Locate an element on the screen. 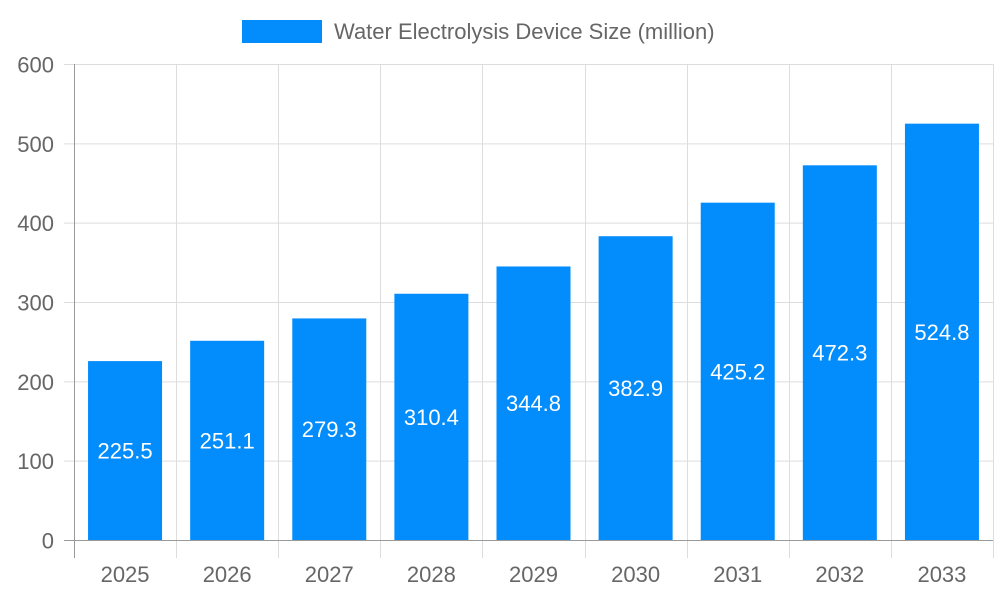 The image size is (1000, 605). x-tick-label: 2030 is located at coordinates (635, 574).